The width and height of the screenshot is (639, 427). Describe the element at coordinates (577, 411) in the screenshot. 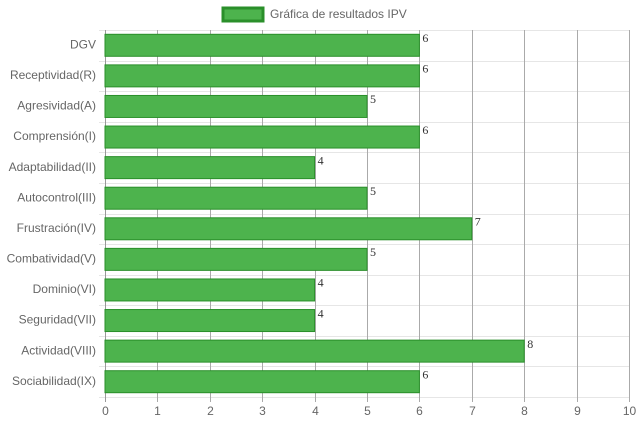

I see `x-tick-label: 9` at that location.